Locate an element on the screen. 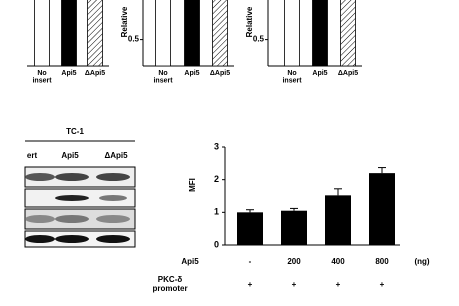 The height and width of the screenshot is (306, 459). row-cell: 200 is located at coordinates (294, 261).